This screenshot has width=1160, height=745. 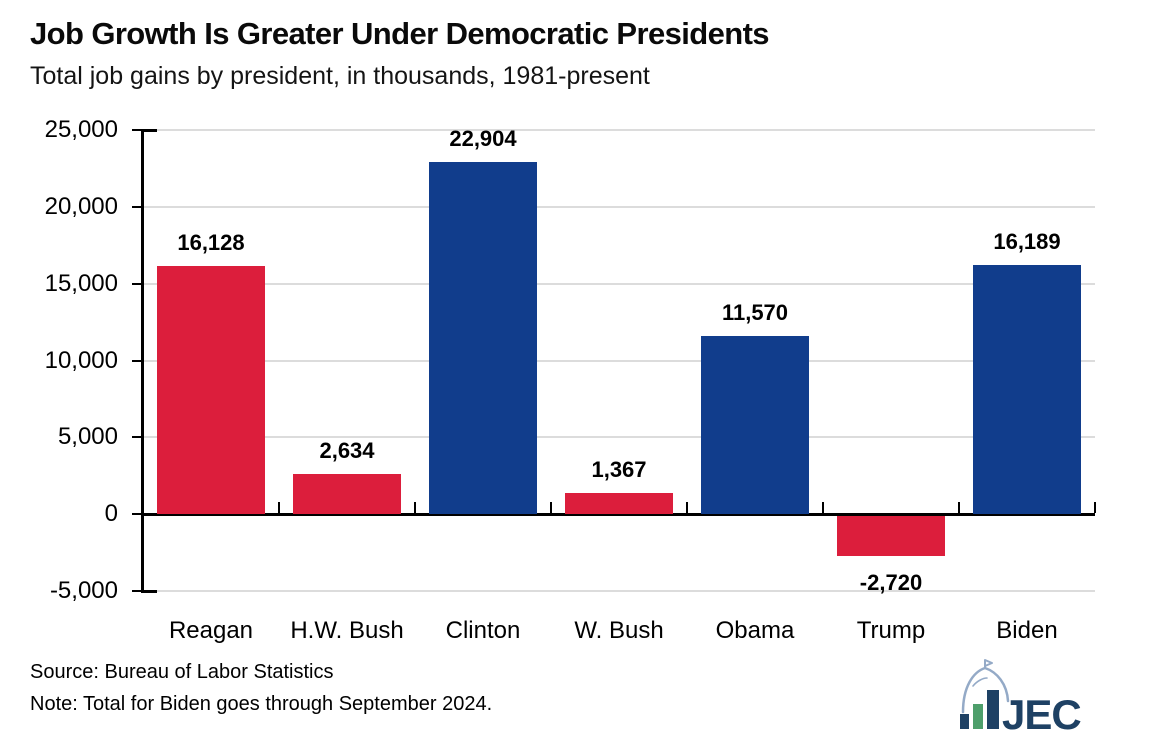 What do you see at coordinates (81, 129) in the screenshot?
I see `y-tick-label: 25,000` at bounding box center [81, 129].